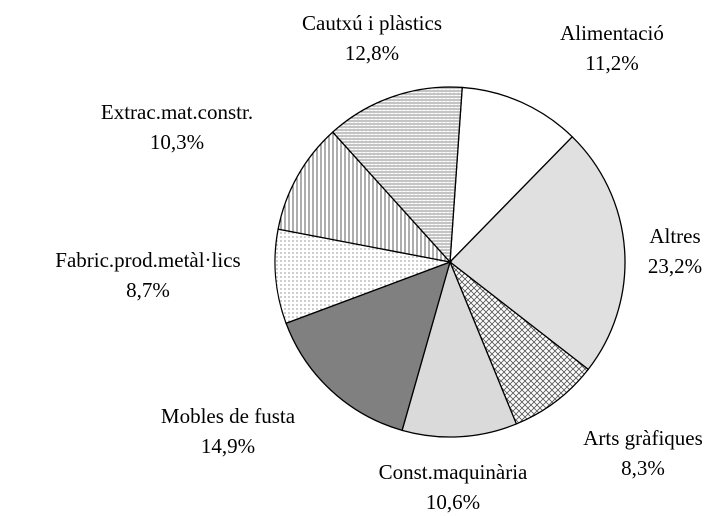 The height and width of the screenshot is (516, 724). What do you see at coordinates (453, 502) in the screenshot?
I see `value-label: 10,6%` at bounding box center [453, 502].